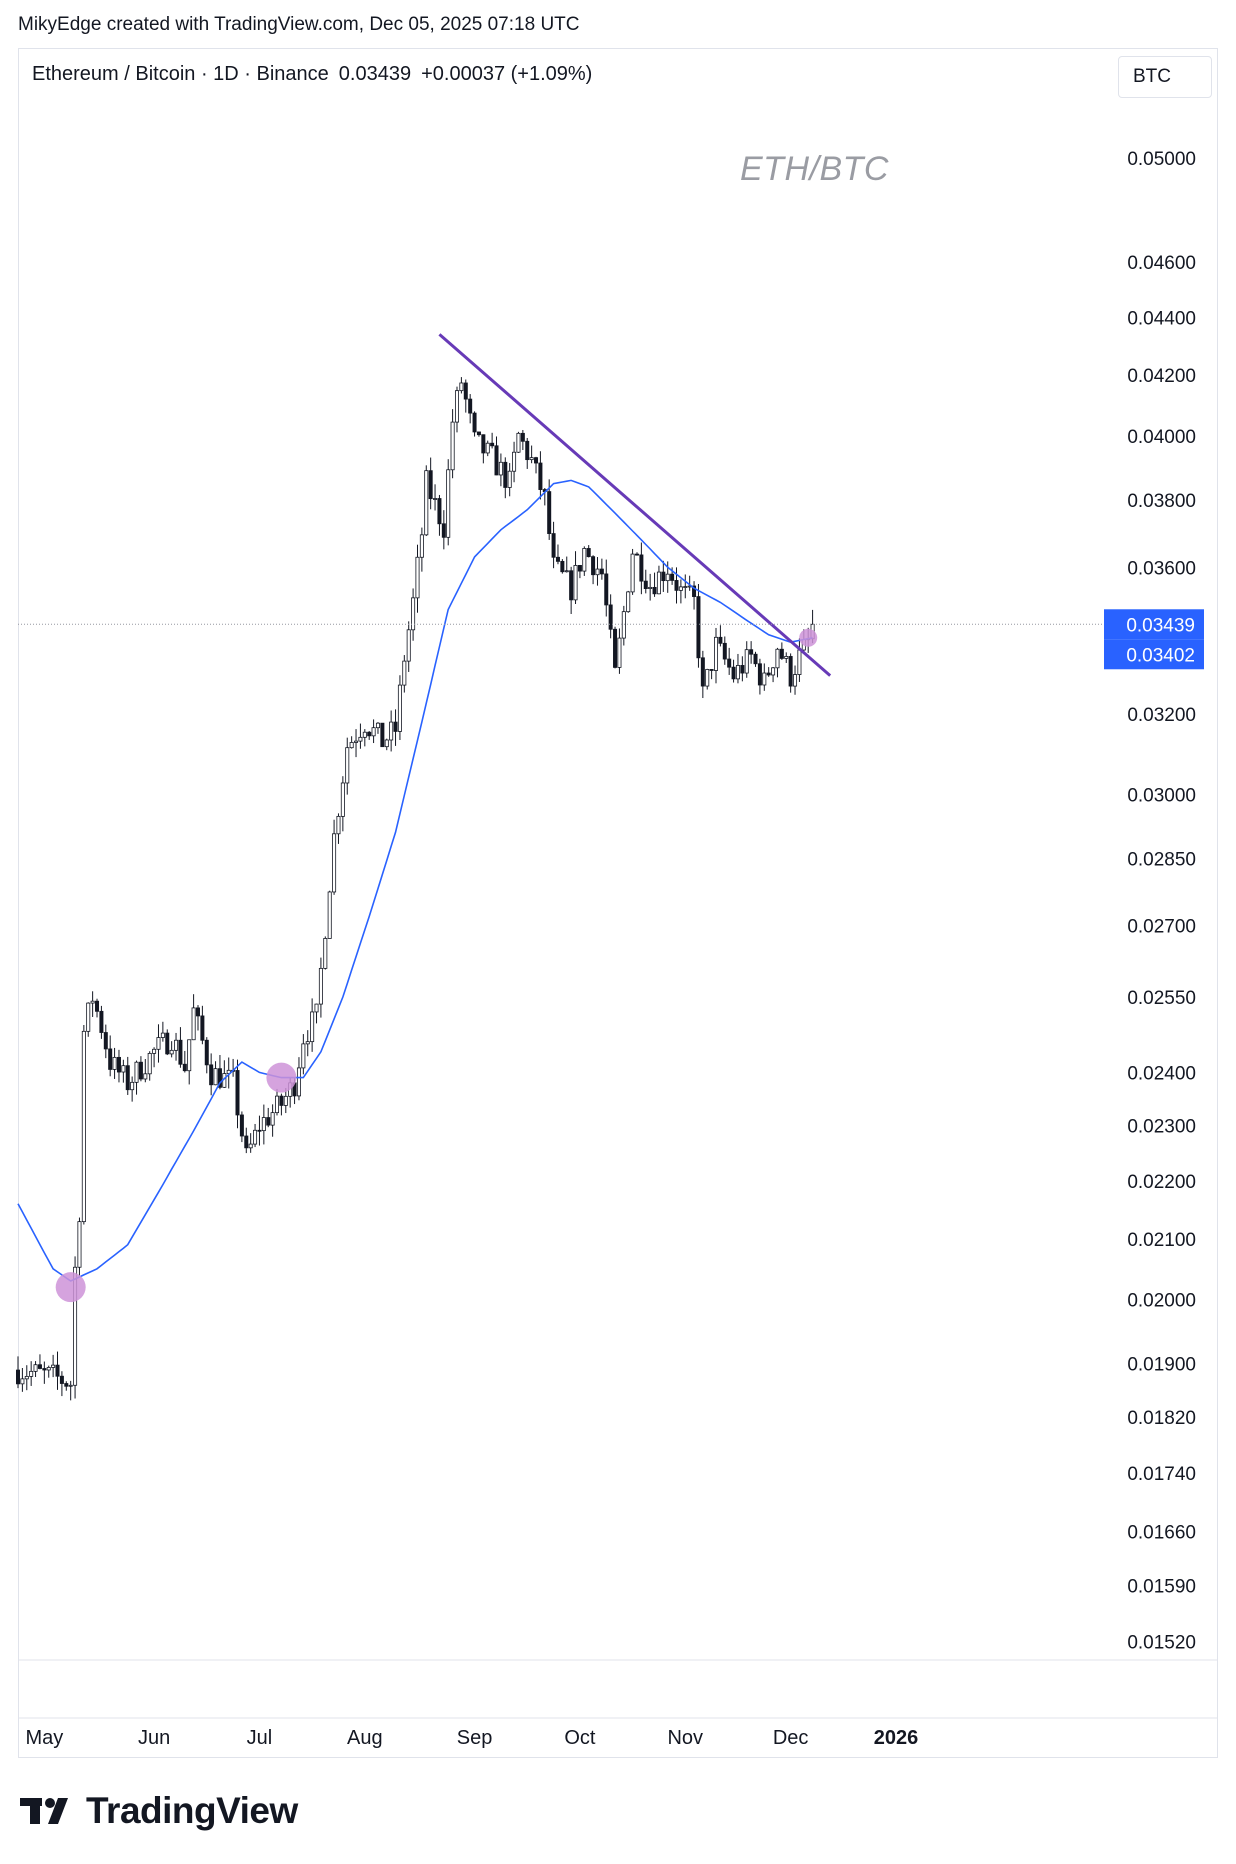  What do you see at coordinates (1161, 1240) in the screenshot?
I see `y-tick-label: 0.02100` at bounding box center [1161, 1240].